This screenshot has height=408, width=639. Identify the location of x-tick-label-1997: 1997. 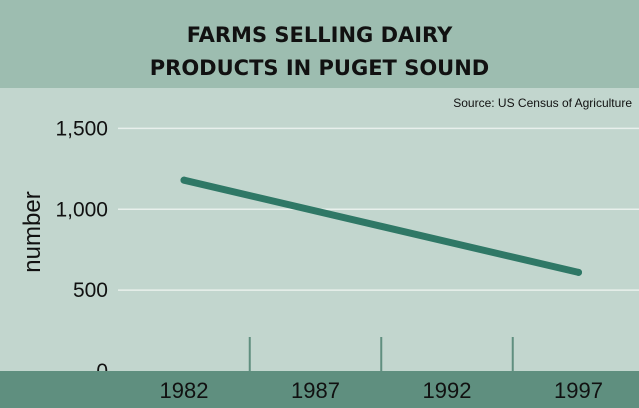
(578, 390).